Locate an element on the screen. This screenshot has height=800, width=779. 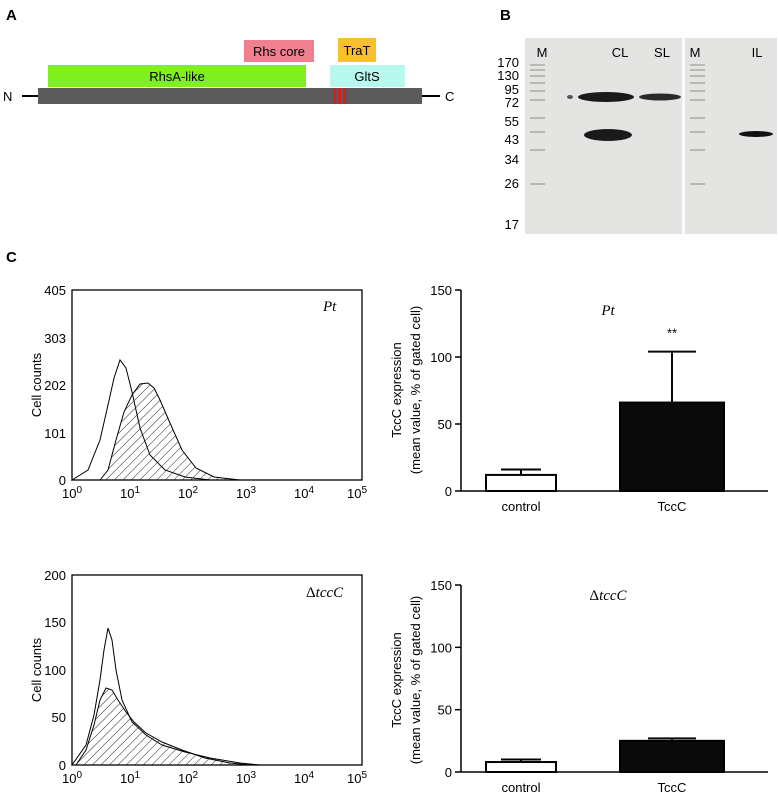
panel-label-a: A is located at coordinates (11, 15).